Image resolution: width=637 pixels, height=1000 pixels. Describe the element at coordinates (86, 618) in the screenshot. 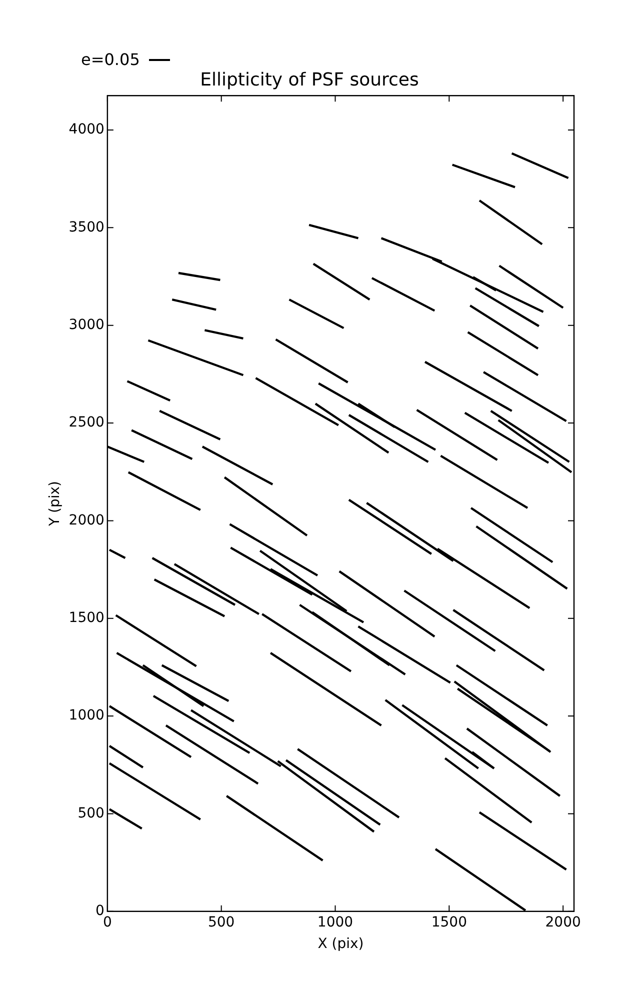

I see `y-tick-label: 1500` at that location.